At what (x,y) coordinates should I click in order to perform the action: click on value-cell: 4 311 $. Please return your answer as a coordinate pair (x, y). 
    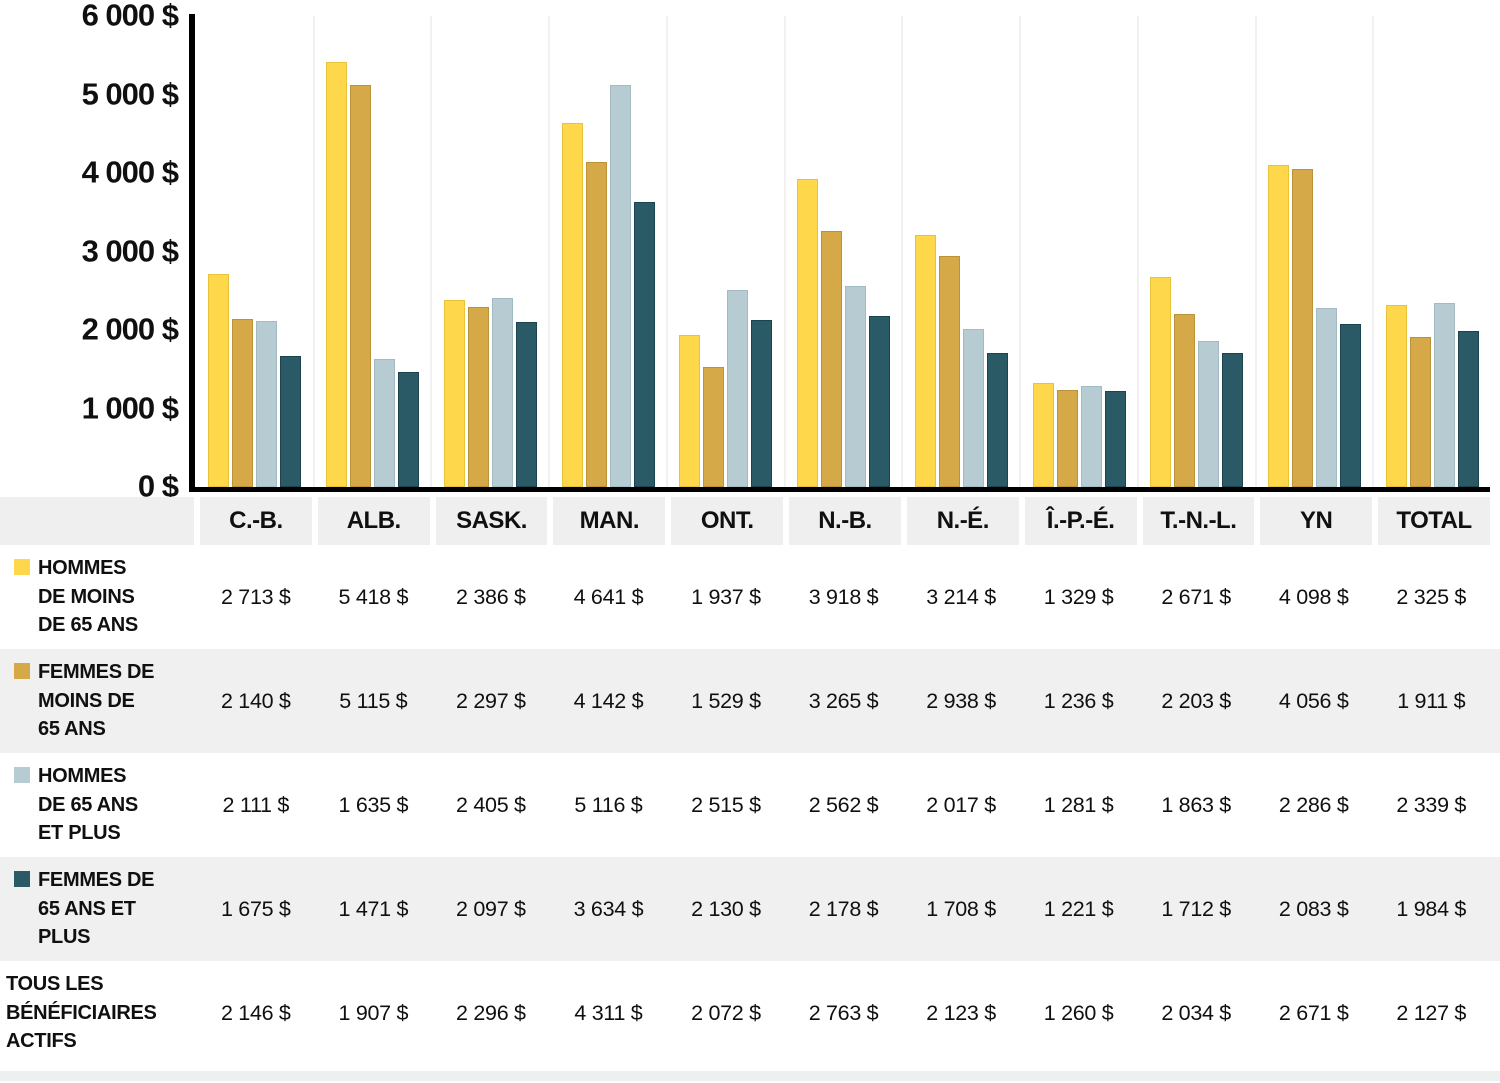
    Looking at the image, I should click on (608, 1012).